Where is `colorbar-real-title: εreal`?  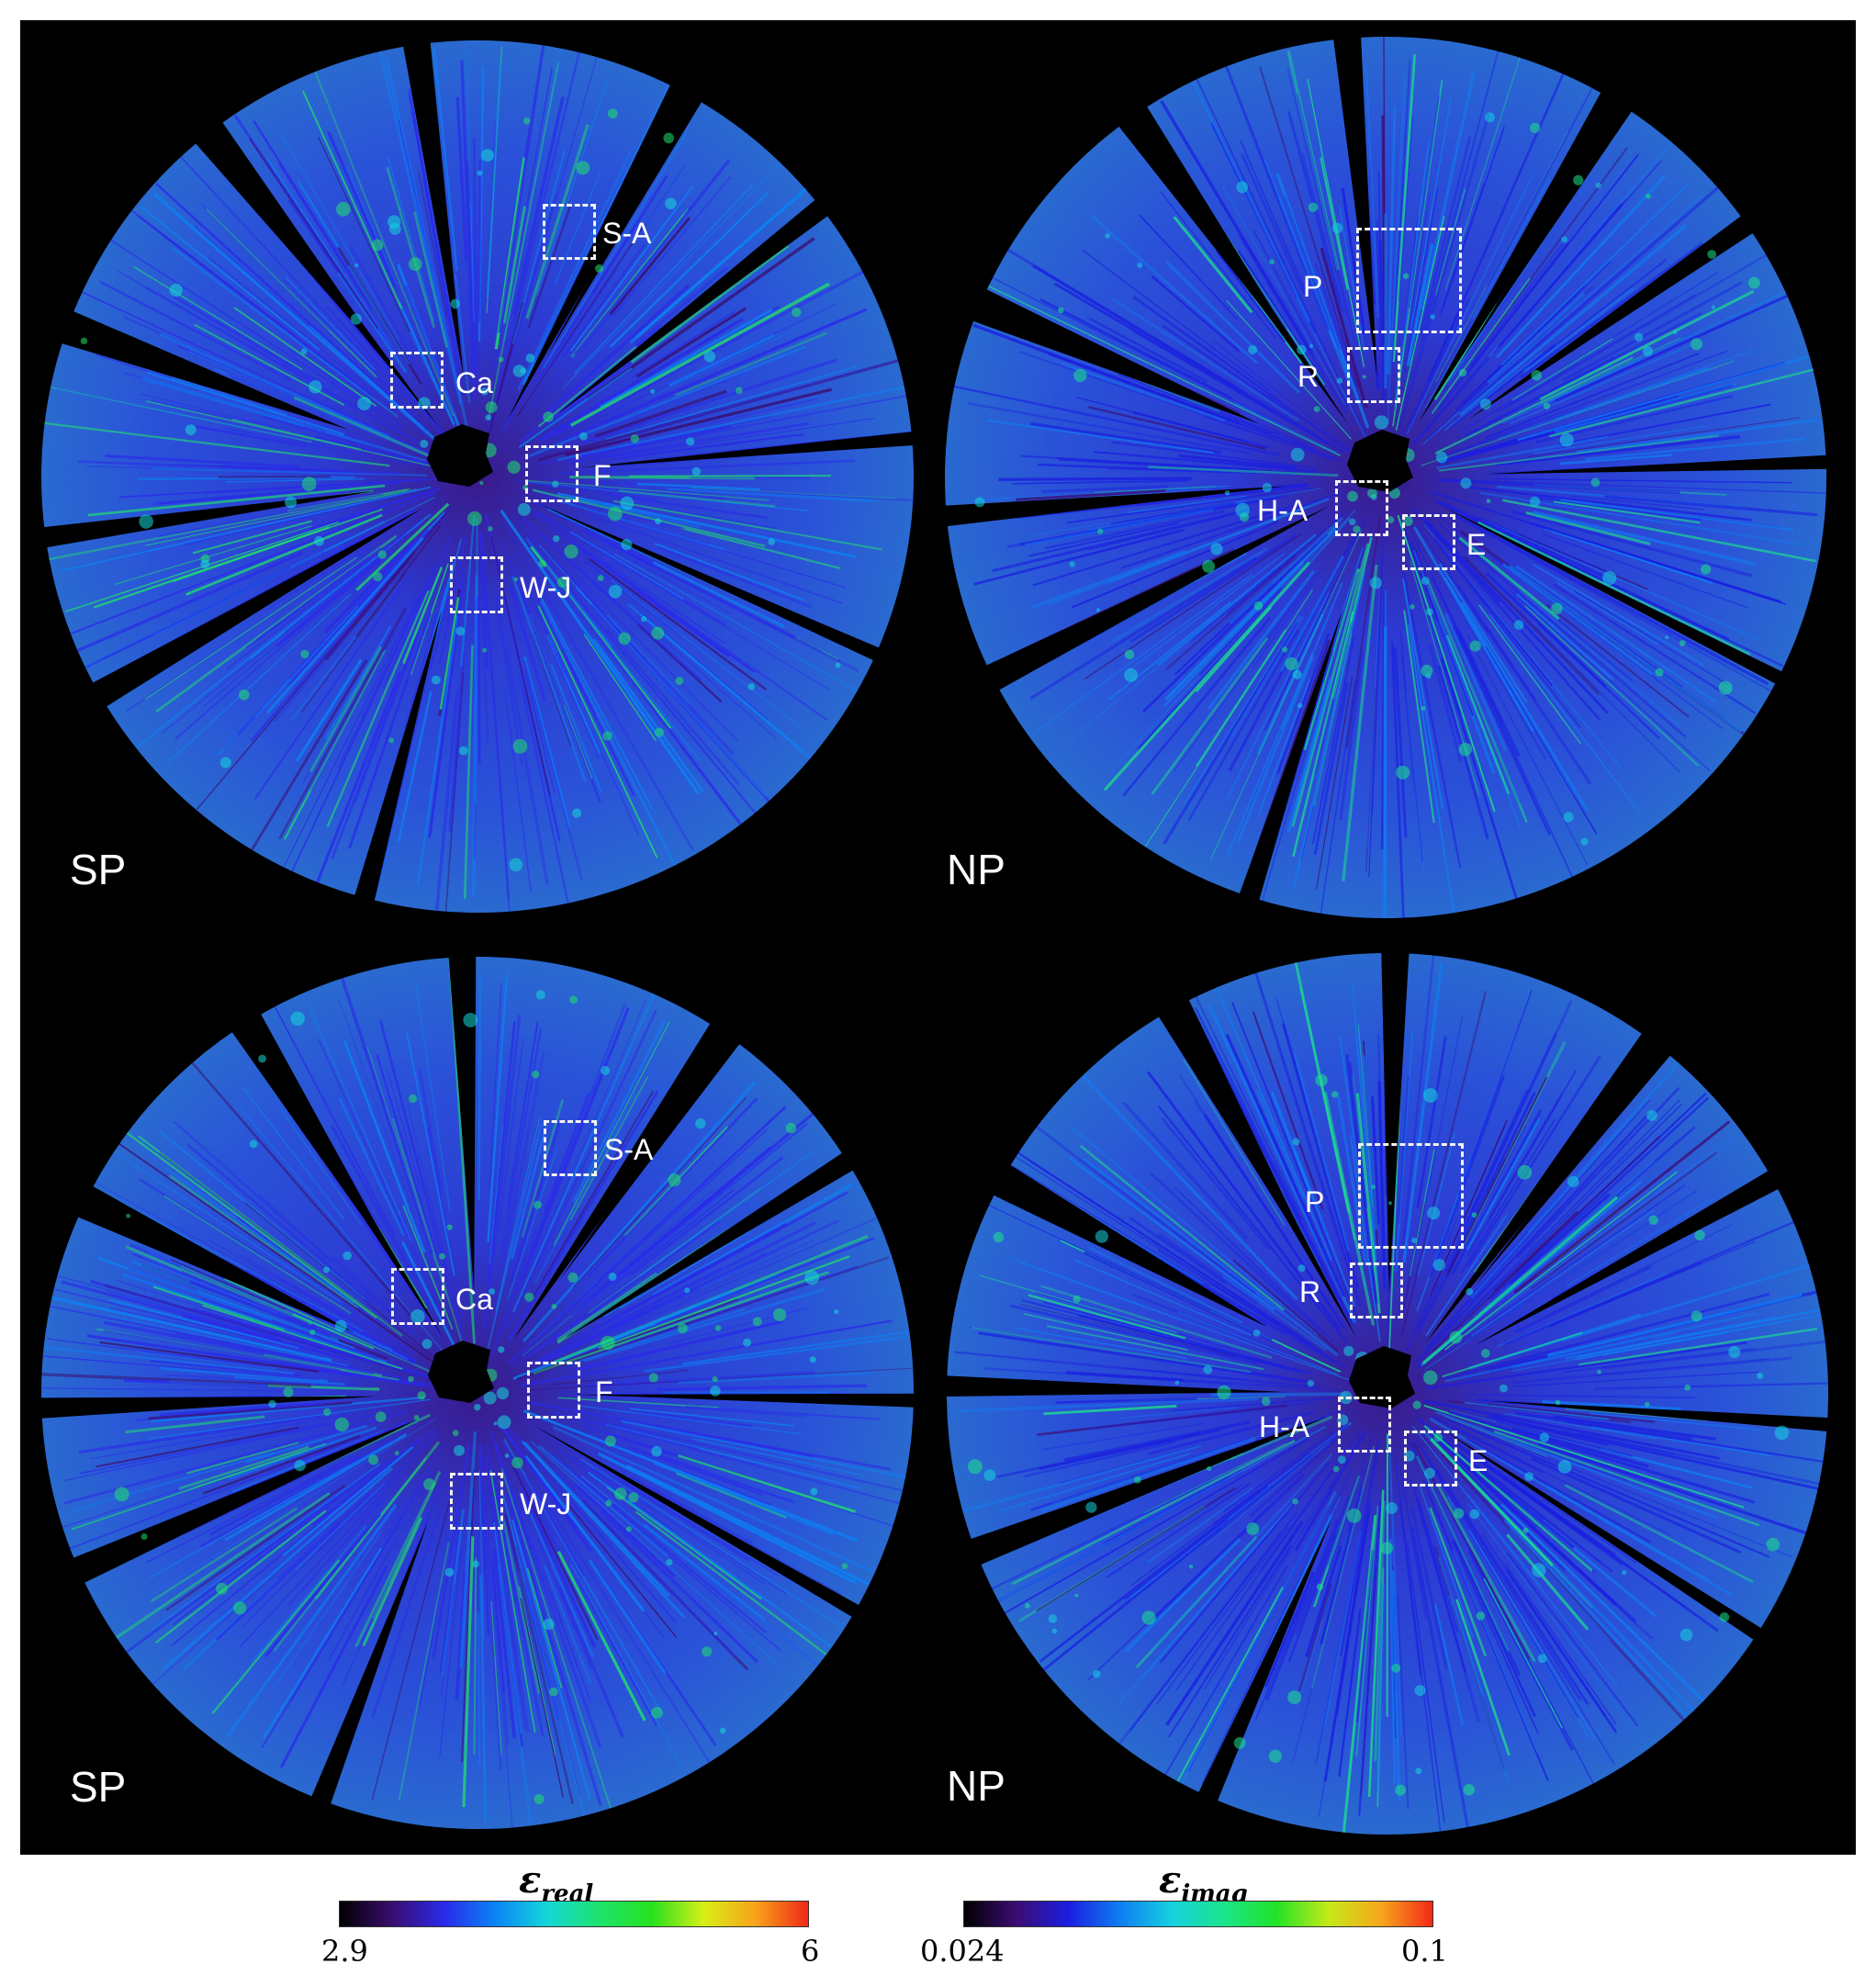
colorbar-real-title: εreal is located at coordinates (556, 1883).